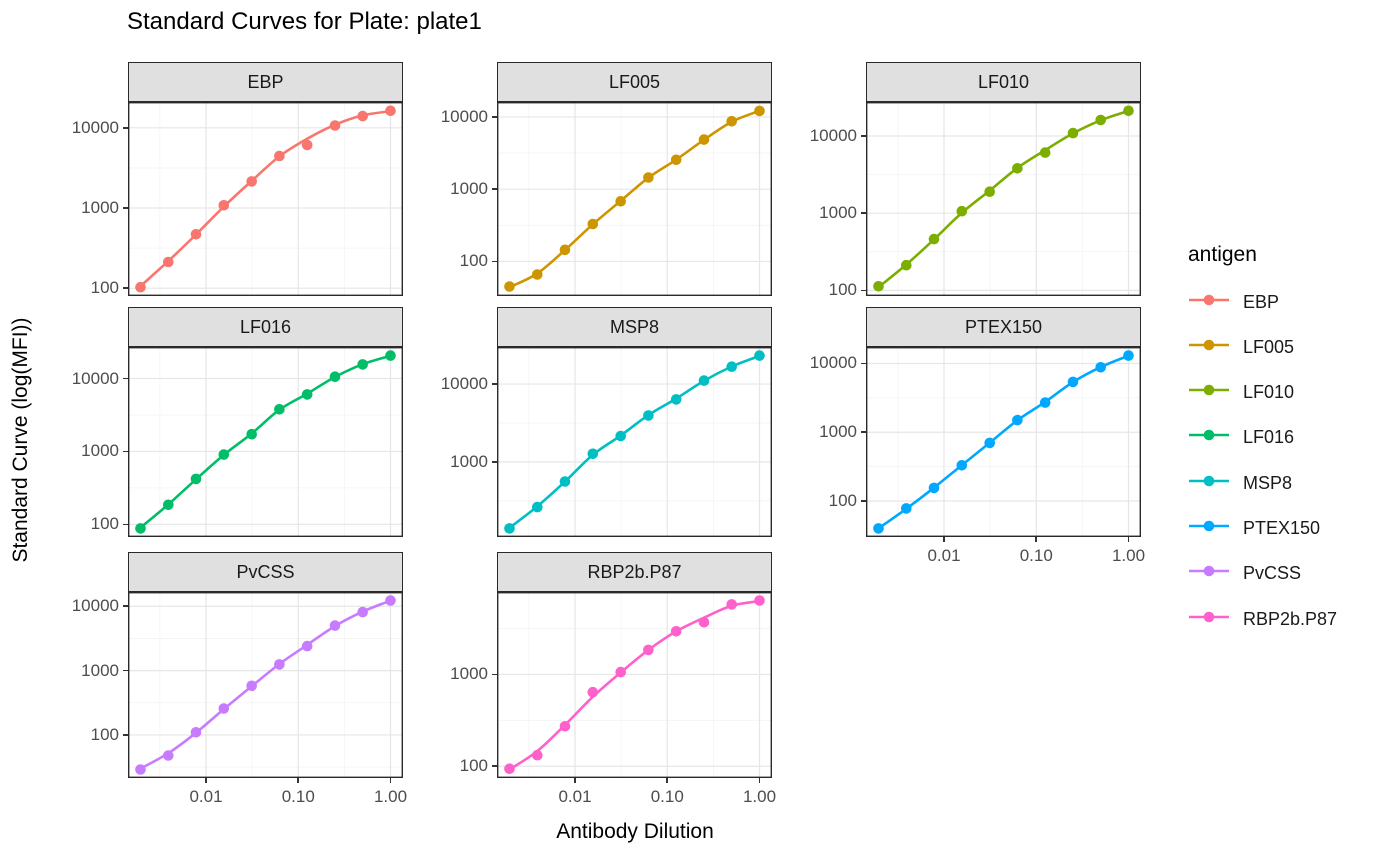 This screenshot has height=865, width=1400. What do you see at coordinates (833, 135) in the screenshot?
I see `y-tick-label-lf010: 10000` at bounding box center [833, 135].